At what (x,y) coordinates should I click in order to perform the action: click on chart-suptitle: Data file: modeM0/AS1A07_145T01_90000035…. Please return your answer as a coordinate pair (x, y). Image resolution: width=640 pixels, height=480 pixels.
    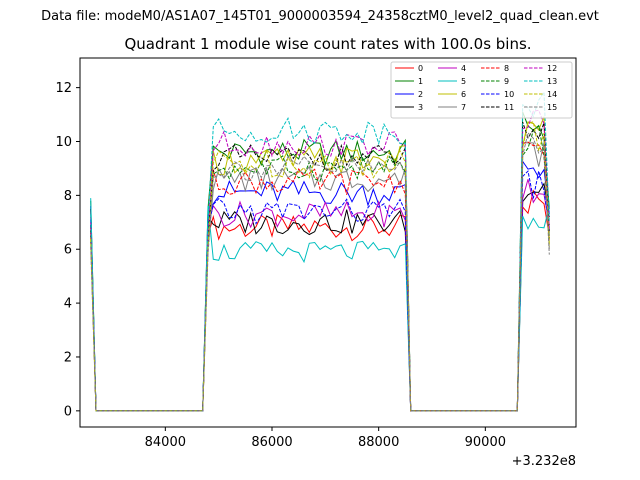
    Looking at the image, I should click on (320, 16).